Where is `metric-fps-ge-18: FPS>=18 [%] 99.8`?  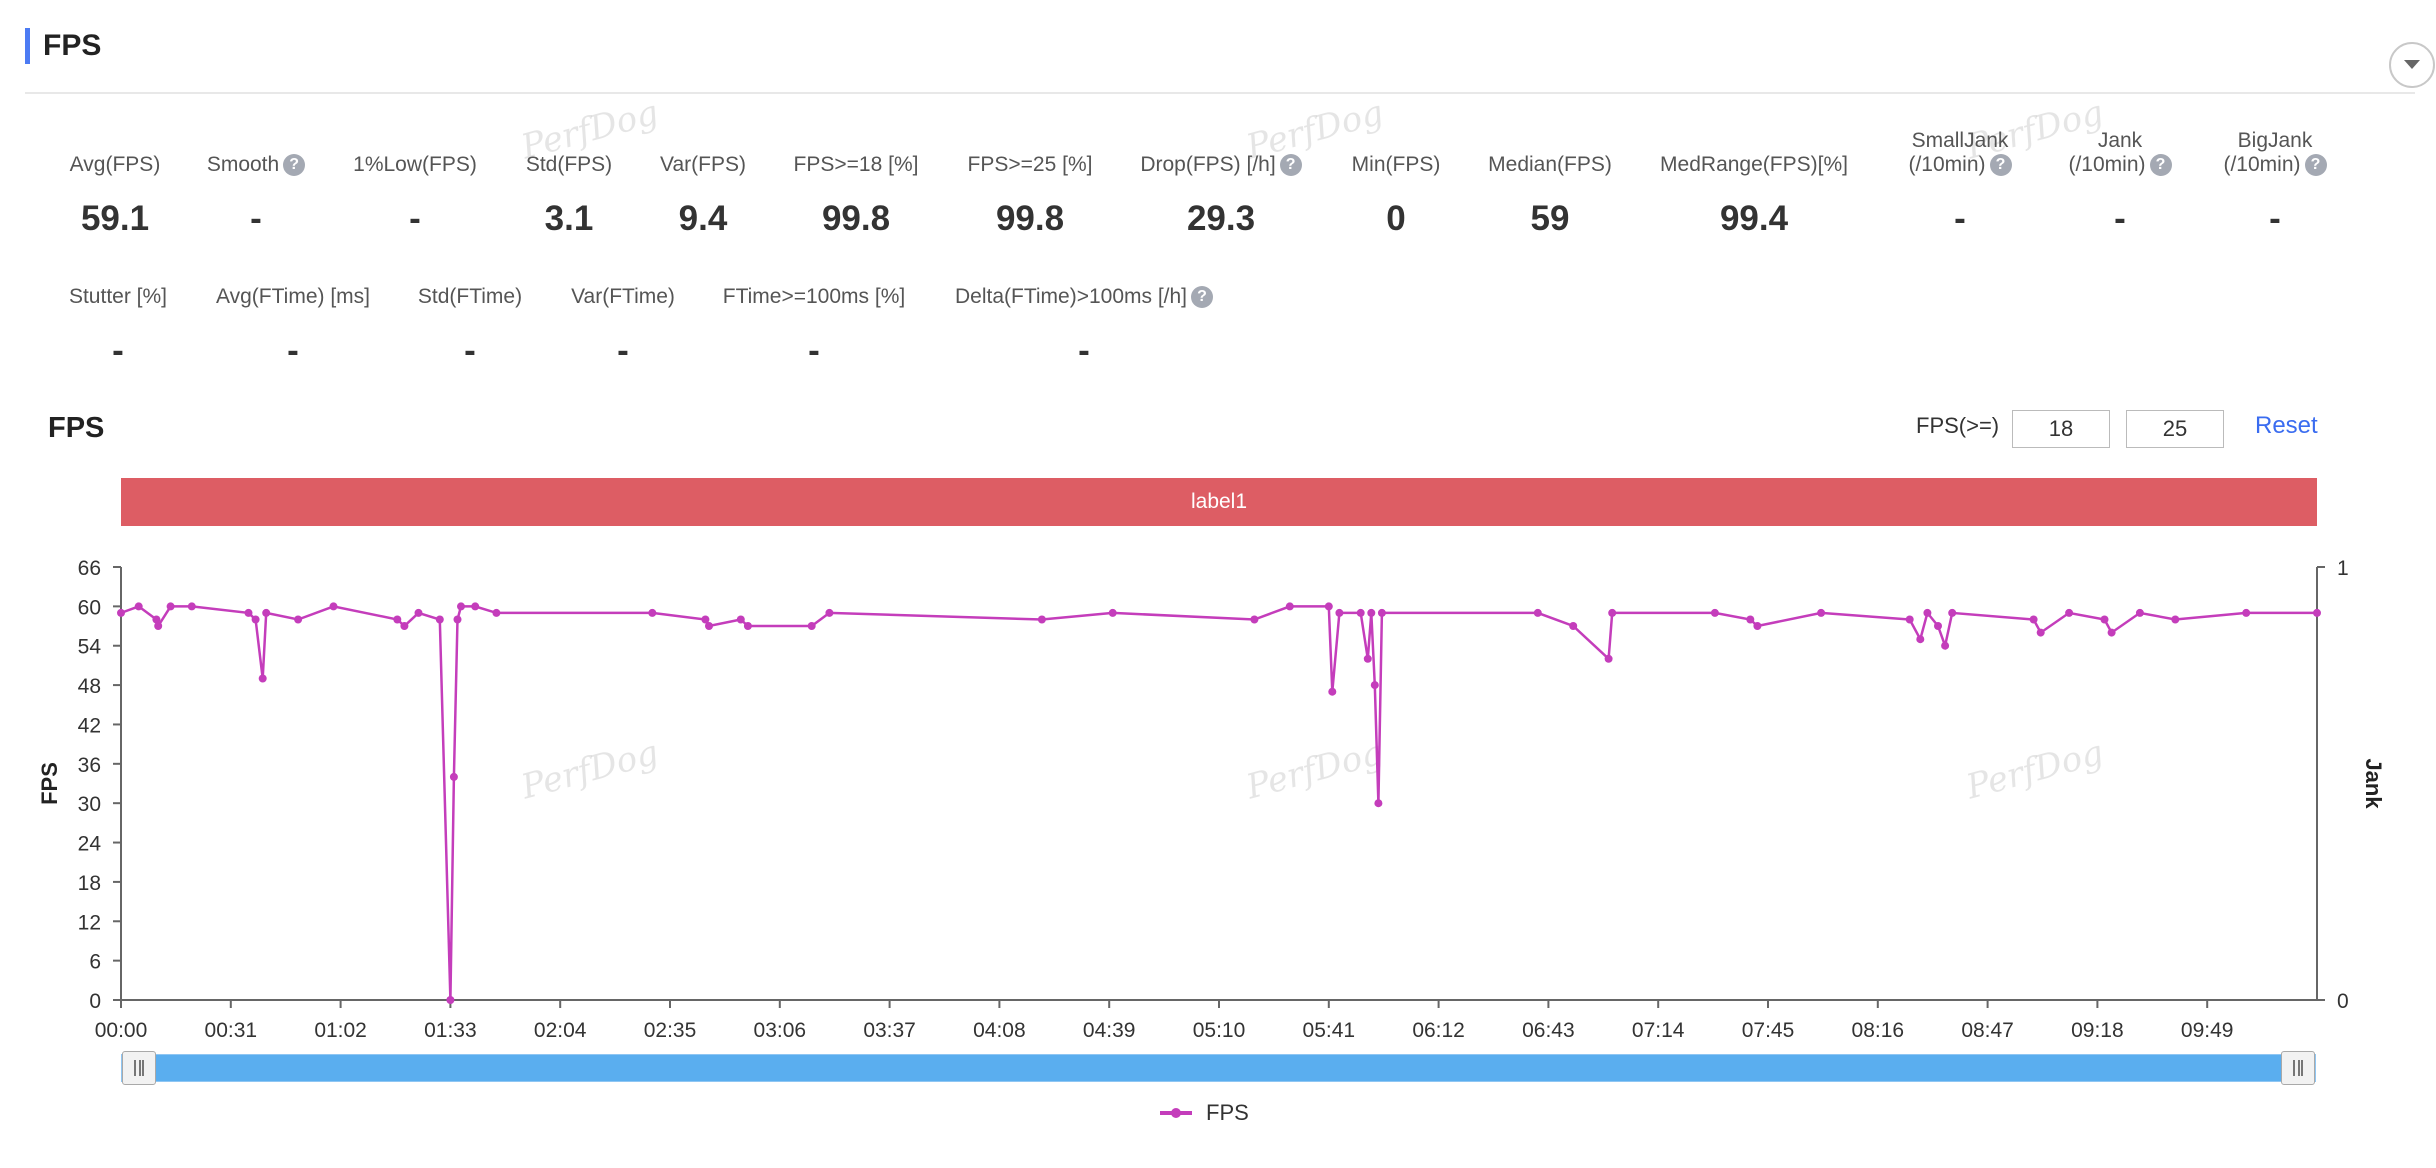 metric-fps-ge-18: FPS>=18 [%] 99.8 is located at coordinates (856, 196).